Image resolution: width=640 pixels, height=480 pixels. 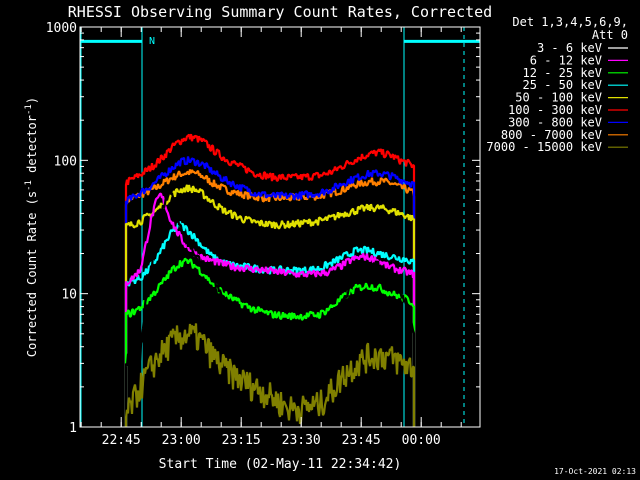 What do you see at coordinates (551, 135) in the screenshot?
I see `legend-label: 800 - 7000 keV` at bounding box center [551, 135].